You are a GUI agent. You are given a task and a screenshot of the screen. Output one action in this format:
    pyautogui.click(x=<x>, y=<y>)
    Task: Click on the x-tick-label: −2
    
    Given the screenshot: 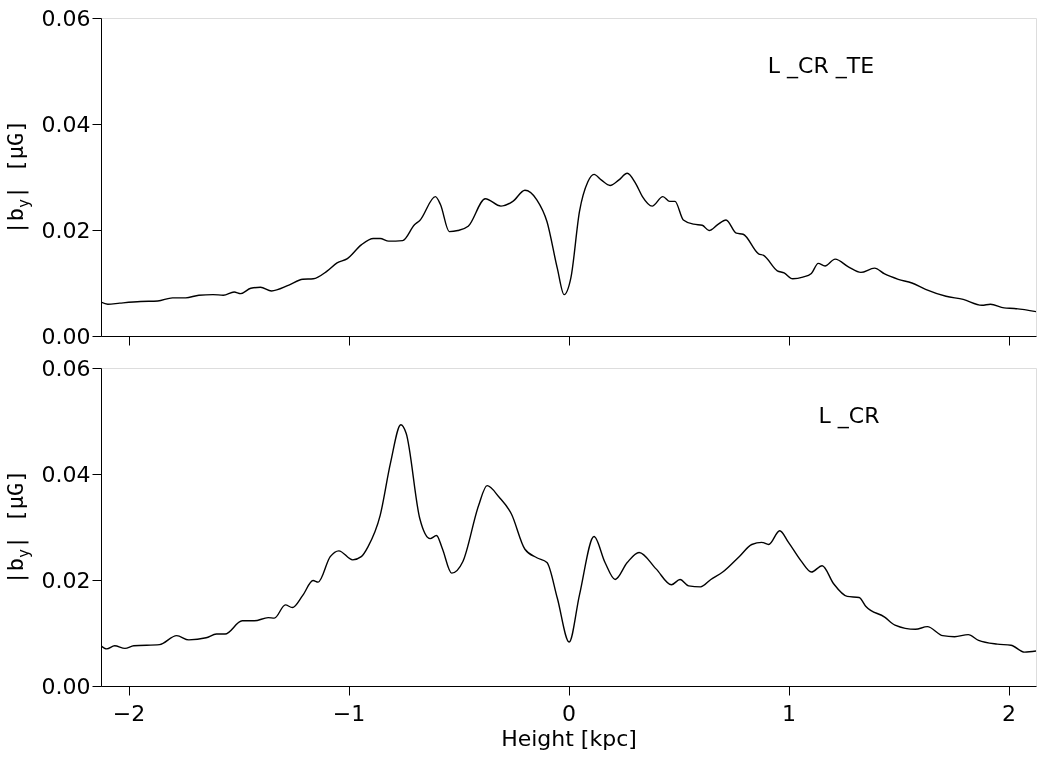 What is the action you would take?
    pyautogui.click(x=129, y=713)
    